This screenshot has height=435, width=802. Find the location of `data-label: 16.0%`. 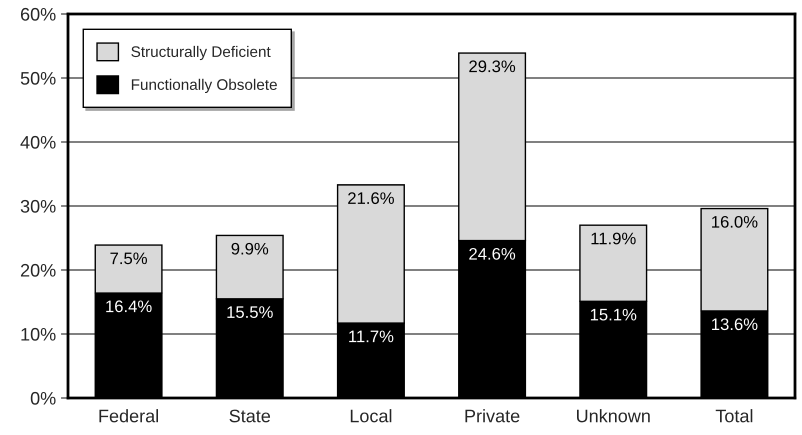

data-label: 16.0% is located at coordinates (735, 222).